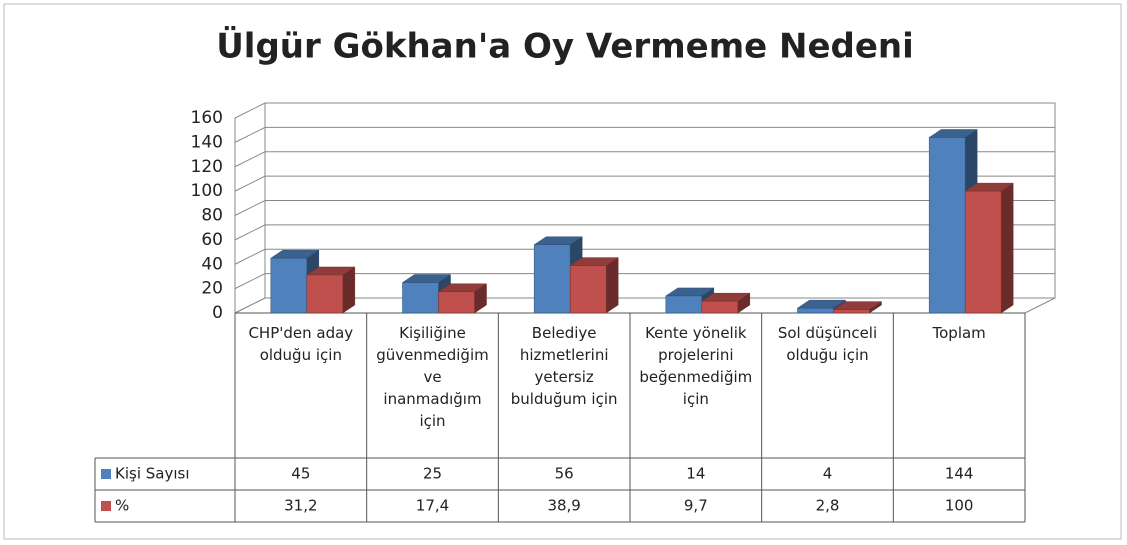  What do you see at coordinates (212, 240) in the screenshot?
I see `y-tick-label: 60` at bounding box center [212, 240].